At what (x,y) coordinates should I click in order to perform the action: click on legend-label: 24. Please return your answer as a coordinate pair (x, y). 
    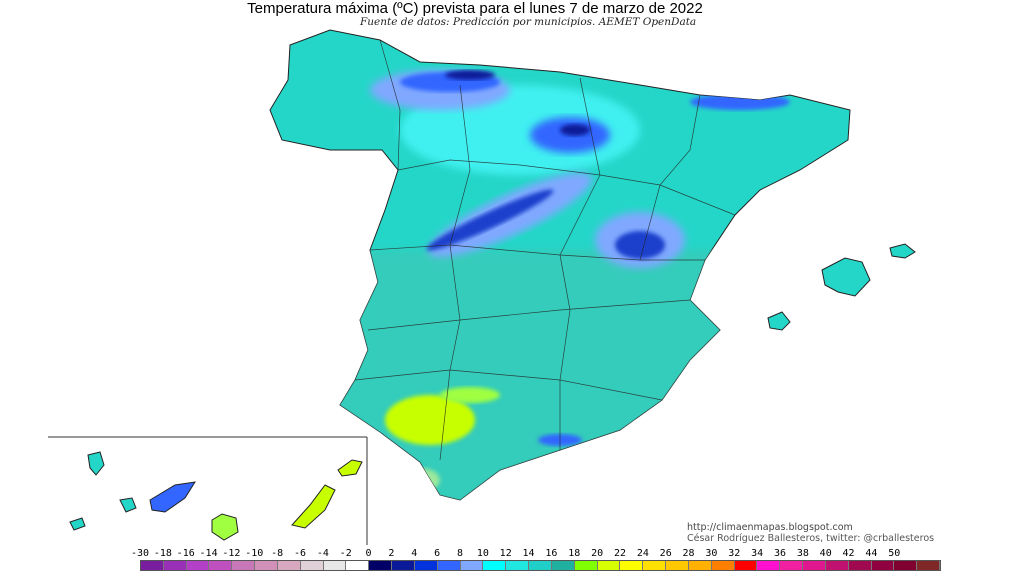
    Looking at the image, I should click on (642, 553).